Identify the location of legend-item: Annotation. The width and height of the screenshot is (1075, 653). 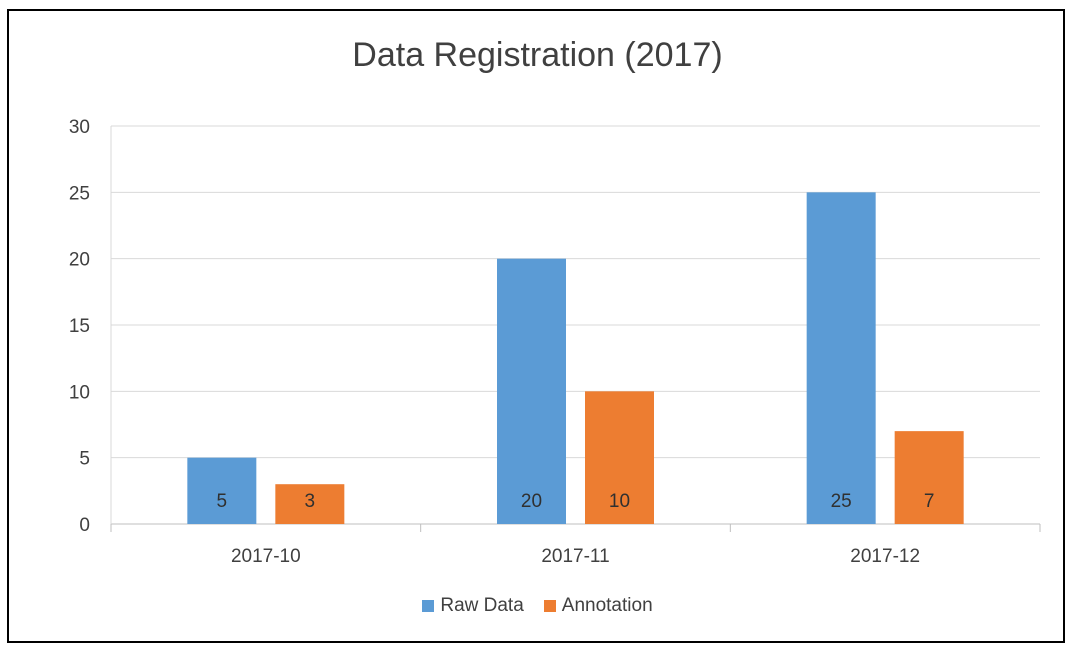
(598, 606).